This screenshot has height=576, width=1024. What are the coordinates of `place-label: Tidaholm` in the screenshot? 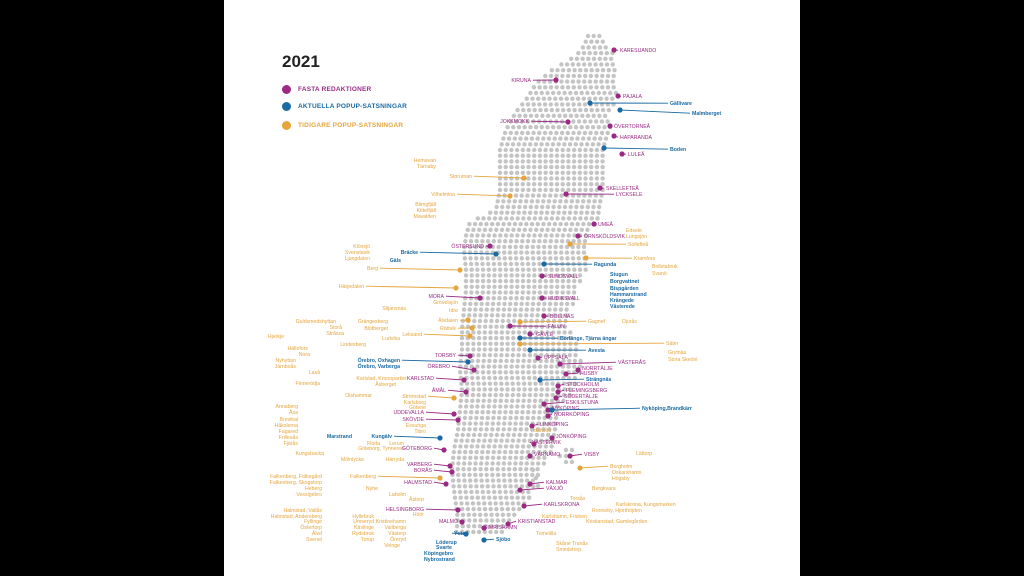 It's located at (540, 431).